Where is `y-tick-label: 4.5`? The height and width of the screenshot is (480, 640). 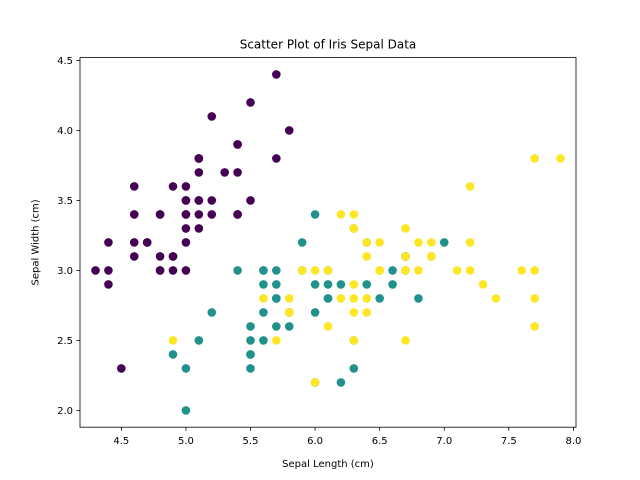
y-tick-label: 4.5 is located at coordinates (65, 61).